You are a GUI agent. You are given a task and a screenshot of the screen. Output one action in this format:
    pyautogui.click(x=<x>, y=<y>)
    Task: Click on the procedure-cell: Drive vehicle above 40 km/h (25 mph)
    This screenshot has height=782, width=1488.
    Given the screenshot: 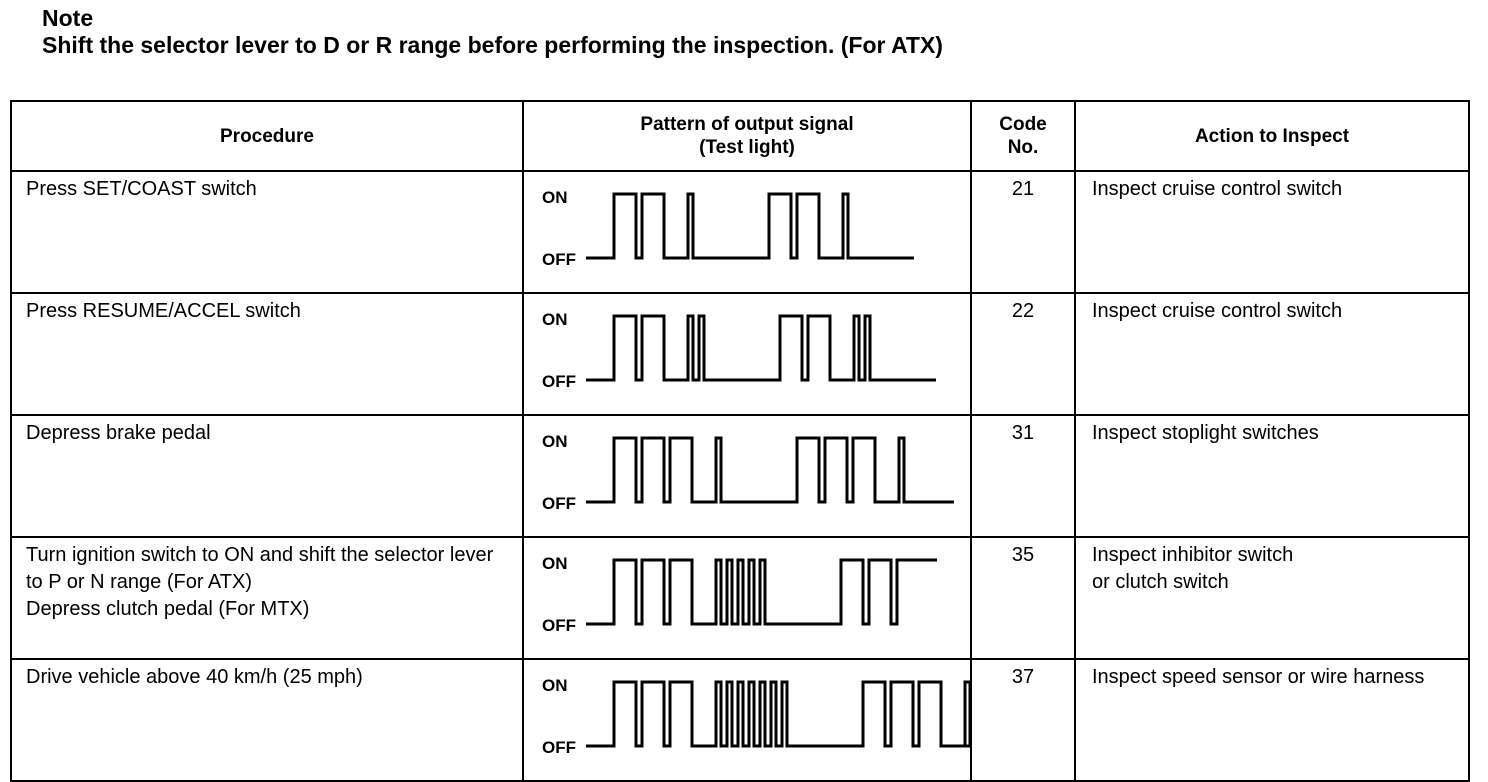 What is the action you would take?
    pyautogui.click(x=267, y=720)
    